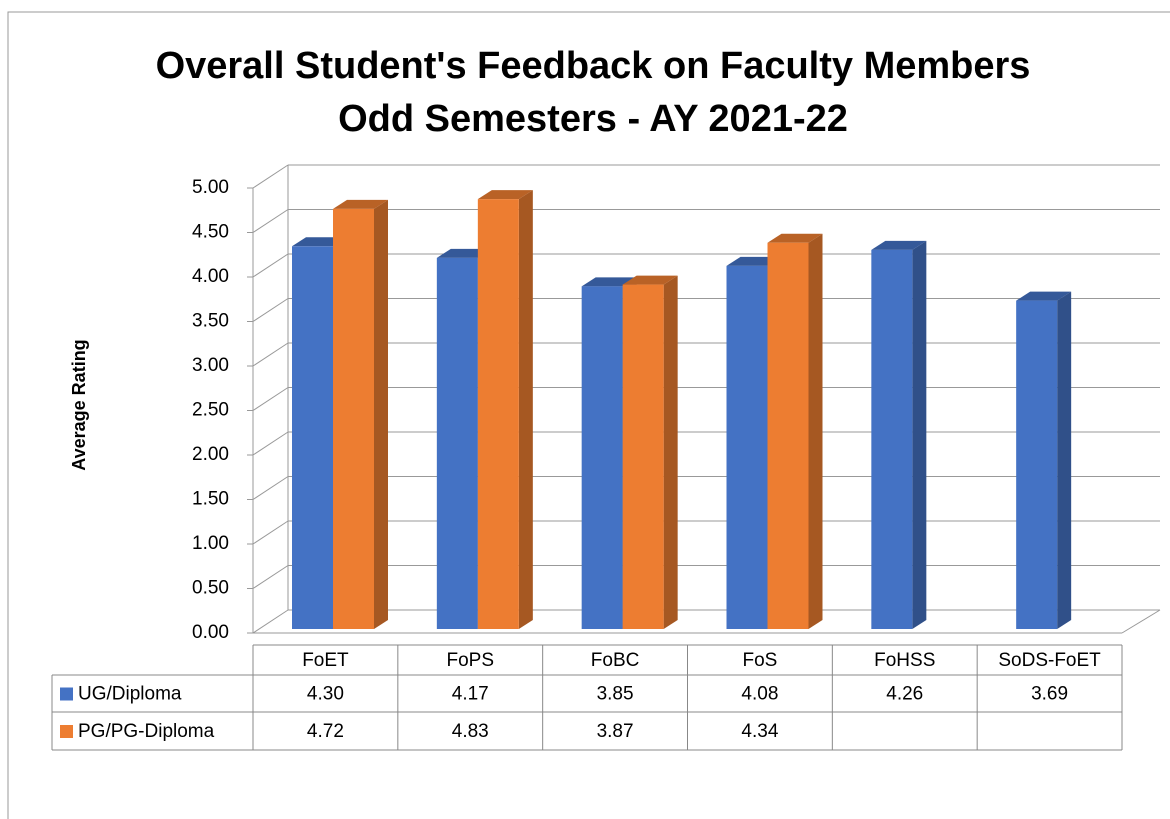 This screenshot has height=819, width=1170. What do you see at coordinates (759, 660) in the screenshot?
I see `x-tick-label: FoS` at bounding box center [759, 660].